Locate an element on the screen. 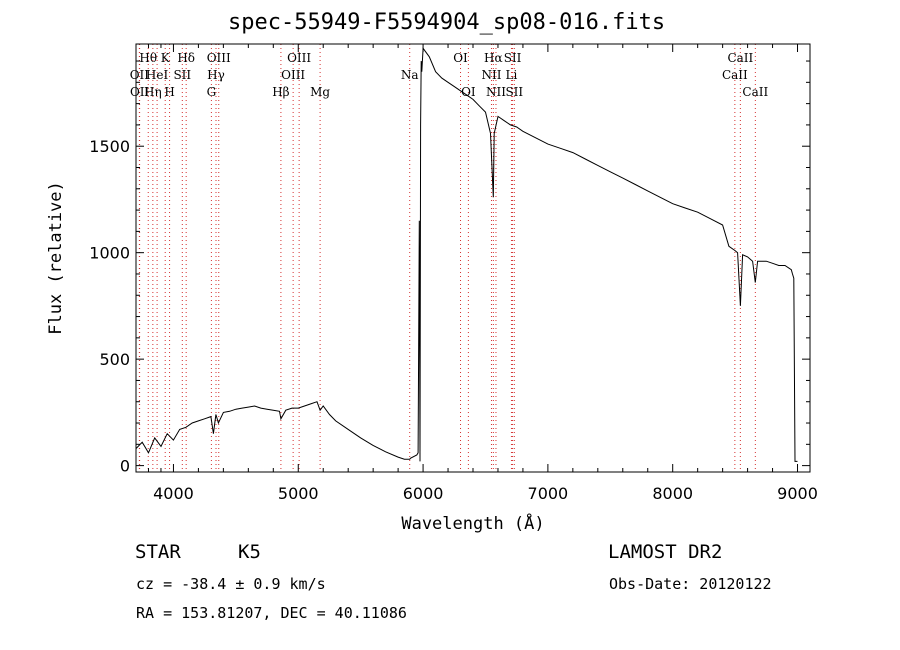  x-tick-label: 4000 is located at coordinates (173, 493).